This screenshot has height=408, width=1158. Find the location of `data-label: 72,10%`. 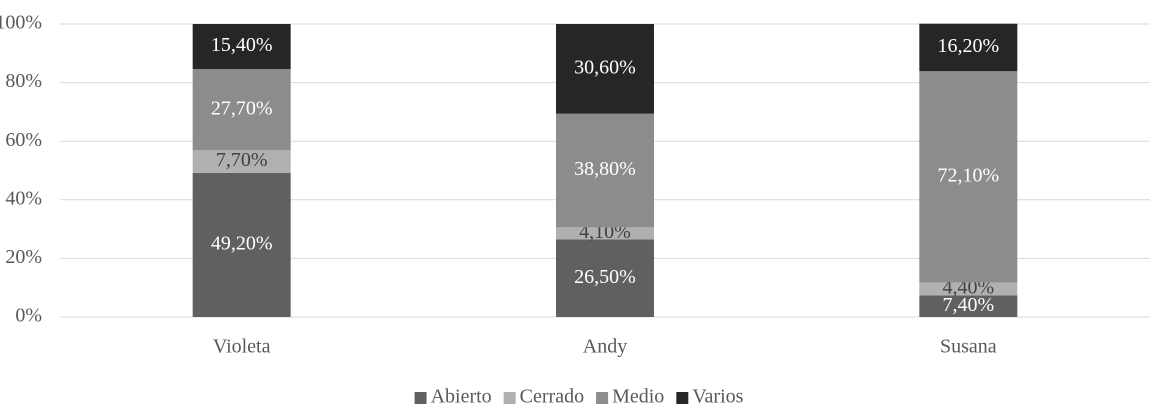

data-label: 72,10% is located at coordinates (968, 175).